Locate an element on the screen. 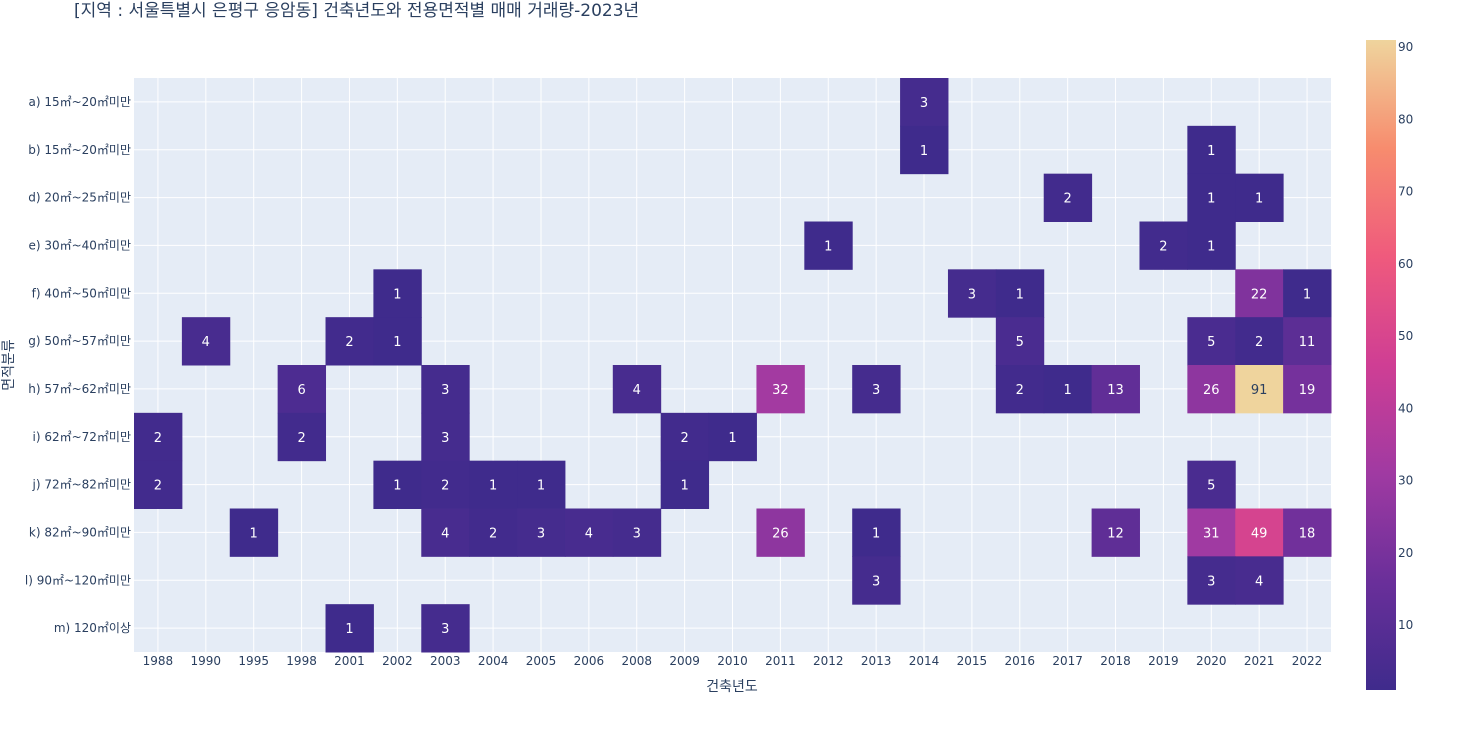 This screenshot has height=729, width=1481. x-tick-label: 2002 is located at coordinates (397, 661).